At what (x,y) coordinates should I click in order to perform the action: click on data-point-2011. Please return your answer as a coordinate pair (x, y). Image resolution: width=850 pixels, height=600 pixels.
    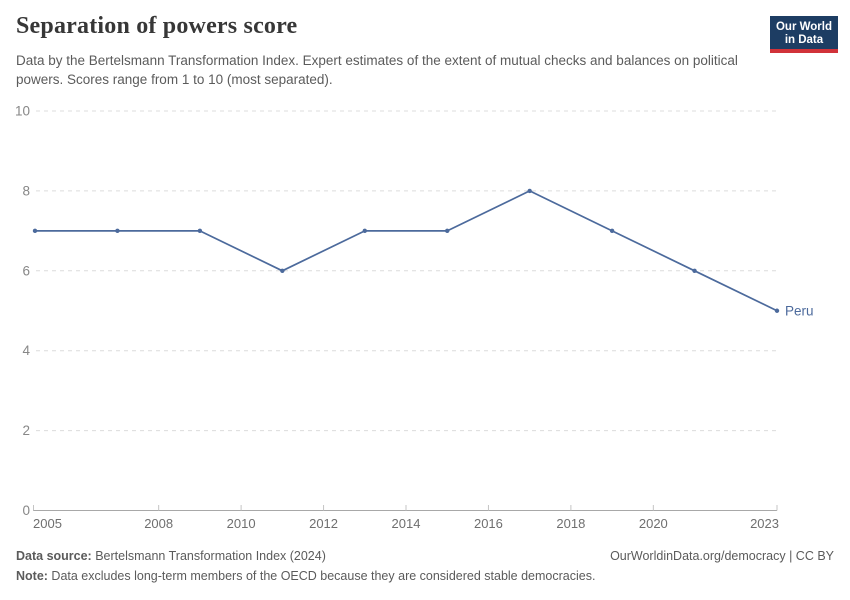
    Looking at the image, I should click on (282, 270).